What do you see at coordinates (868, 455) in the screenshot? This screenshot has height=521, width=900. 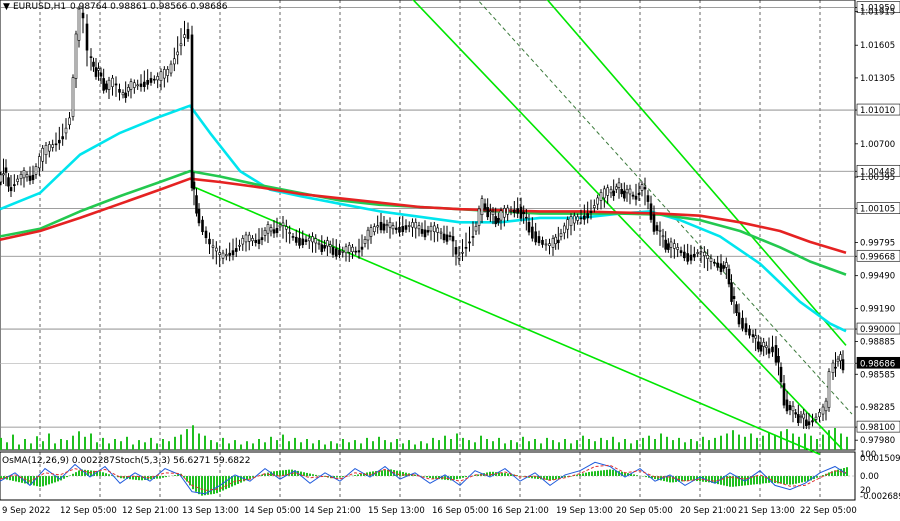 I see `indicator-tick-label: 100` at bounding box center [868, 455].